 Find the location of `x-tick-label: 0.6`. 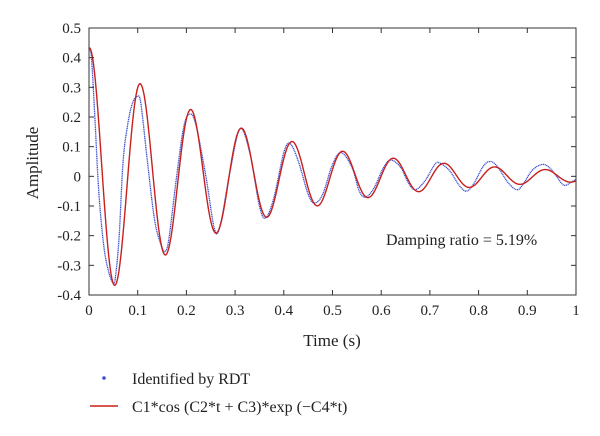

x-tick-label: 0.6 is located at coordinates (381, 311).